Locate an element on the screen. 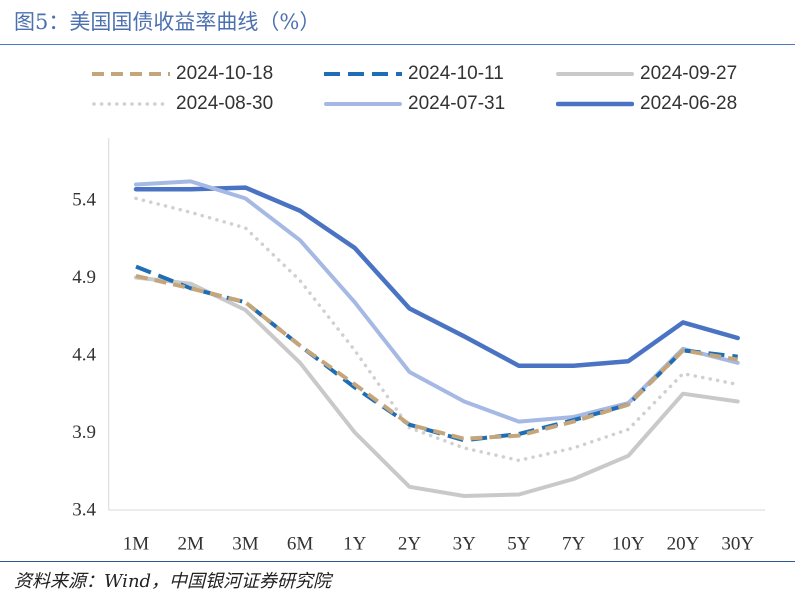 The width and height of the screenshot is (795, 608). x-tick-label: 20Y is located at coordinates (683, 544).